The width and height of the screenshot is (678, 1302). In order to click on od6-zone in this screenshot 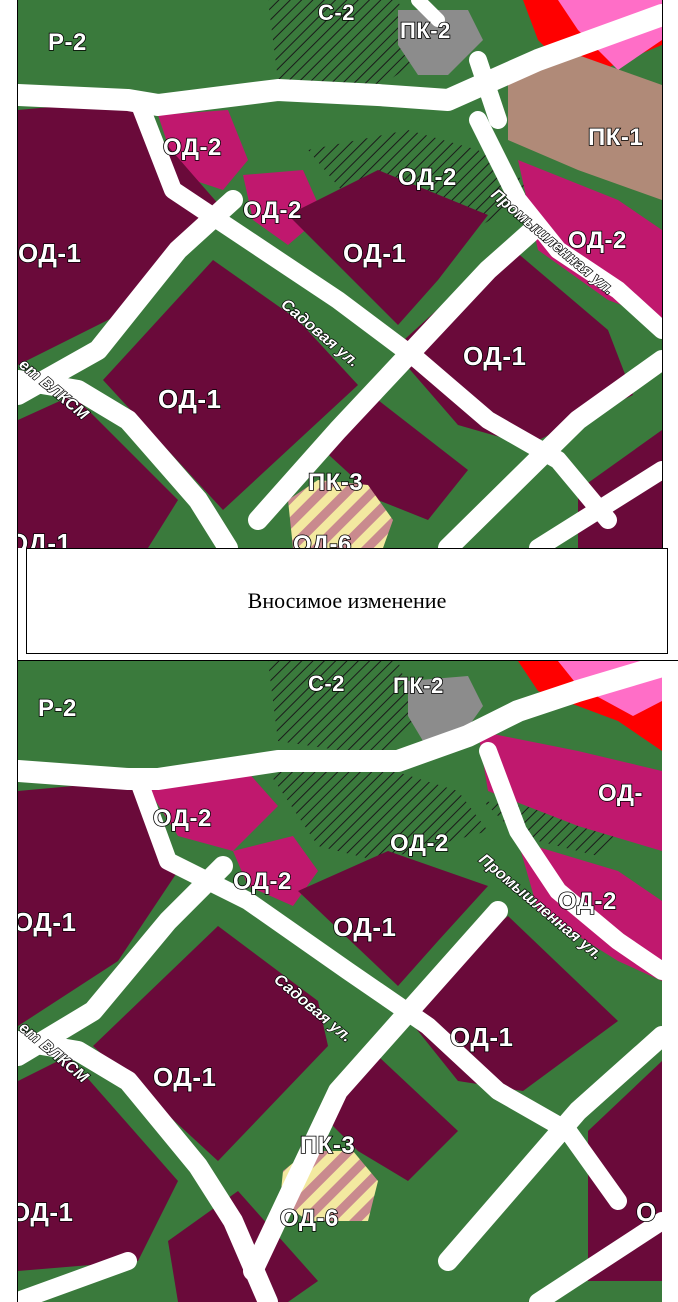, I will do `click(340, 514)`.